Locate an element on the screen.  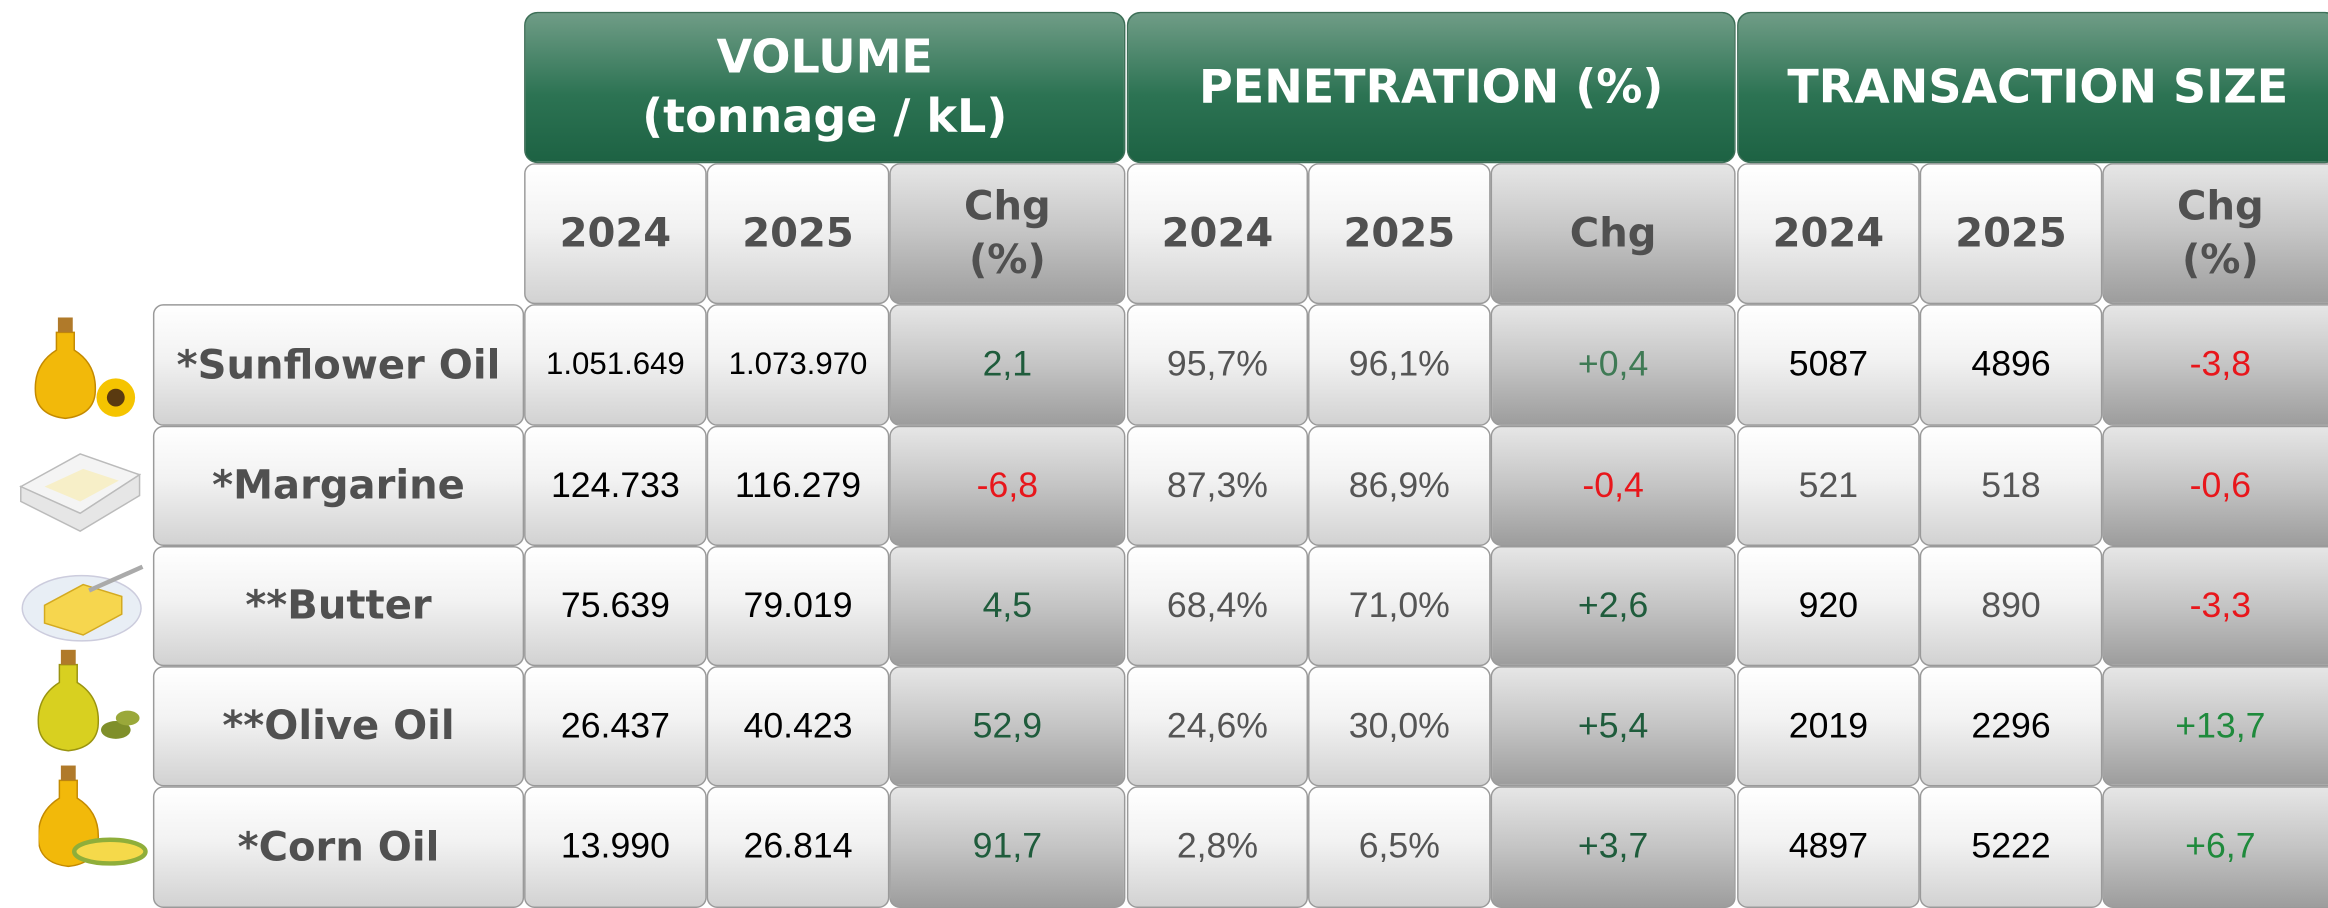
cell-value: 75.639 is located at coordinates (615, 606).